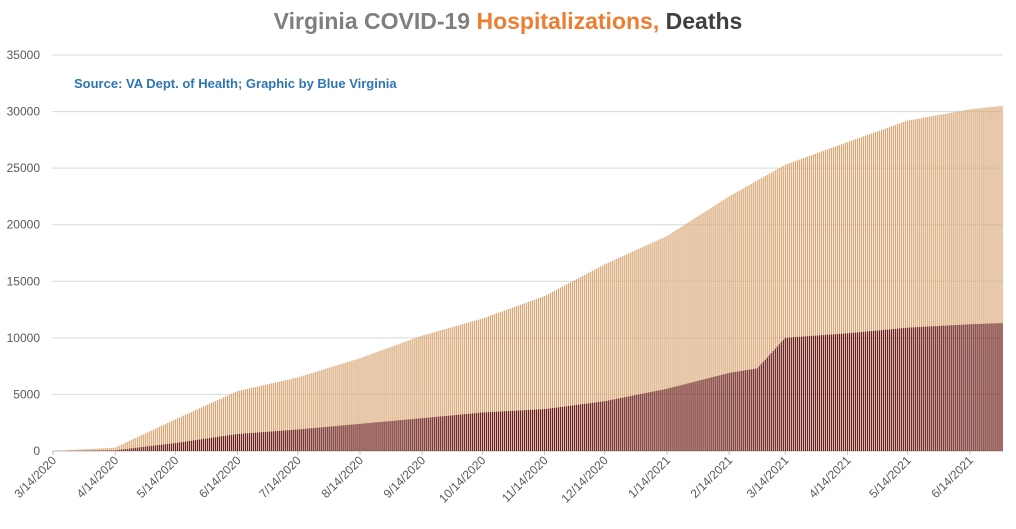 This screenshot has height=529, width=1016. Describe the element at coordinates (158, 477) in the screenshot. I see `x-tick-label: 5/14/2020` at that location.